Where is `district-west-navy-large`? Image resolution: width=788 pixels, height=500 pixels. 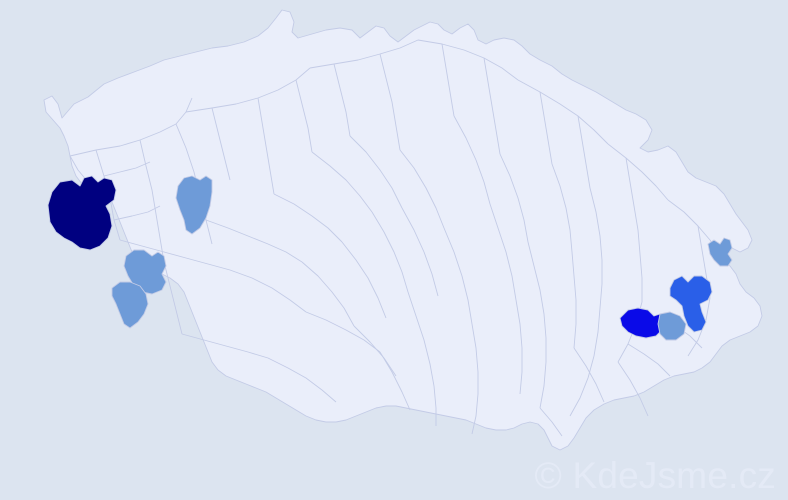
district-west-navy-large is located at coordinates (82, 213).